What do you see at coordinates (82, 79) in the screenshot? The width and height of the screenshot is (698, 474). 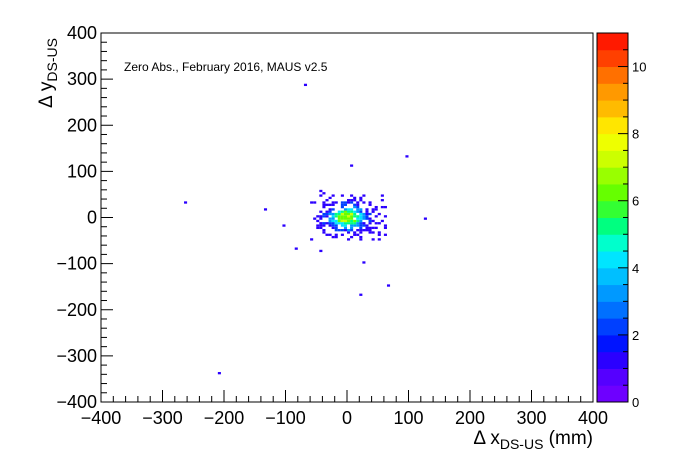 I see `y-tick-label: 300` at bounding box center [82, 79].